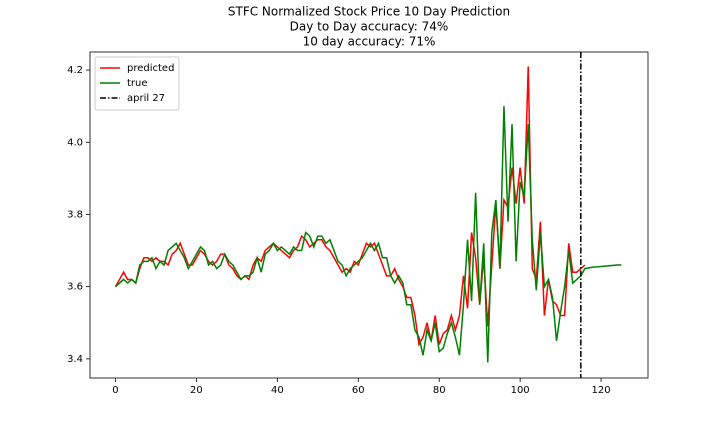 The width and height of the screenshot is (720, 432). What do you see at coordinates (75, 142) in the screenshot?
I see `y-tick-label: 4.0` at bounding box center [75, 142].